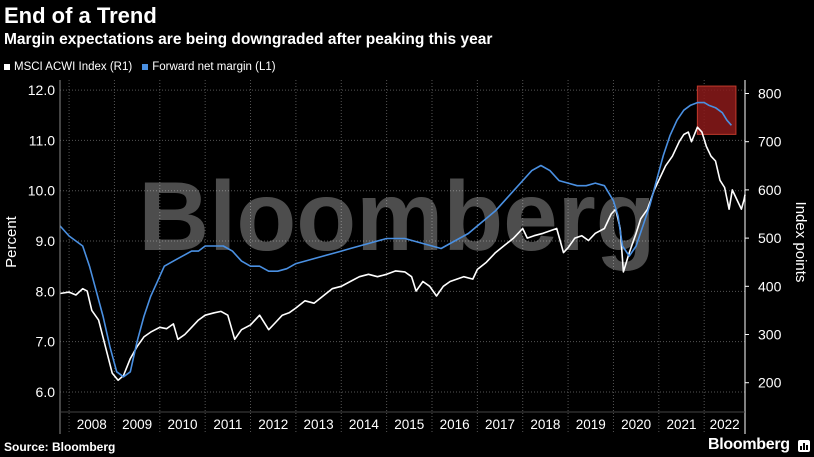 Image resolution: width=814 pixels, height=457 pixels. What do you see at coordinates (60, 447) in the screenshot?
I see `source-note: Source: Bloomberg` at bounding box center [60, 447].